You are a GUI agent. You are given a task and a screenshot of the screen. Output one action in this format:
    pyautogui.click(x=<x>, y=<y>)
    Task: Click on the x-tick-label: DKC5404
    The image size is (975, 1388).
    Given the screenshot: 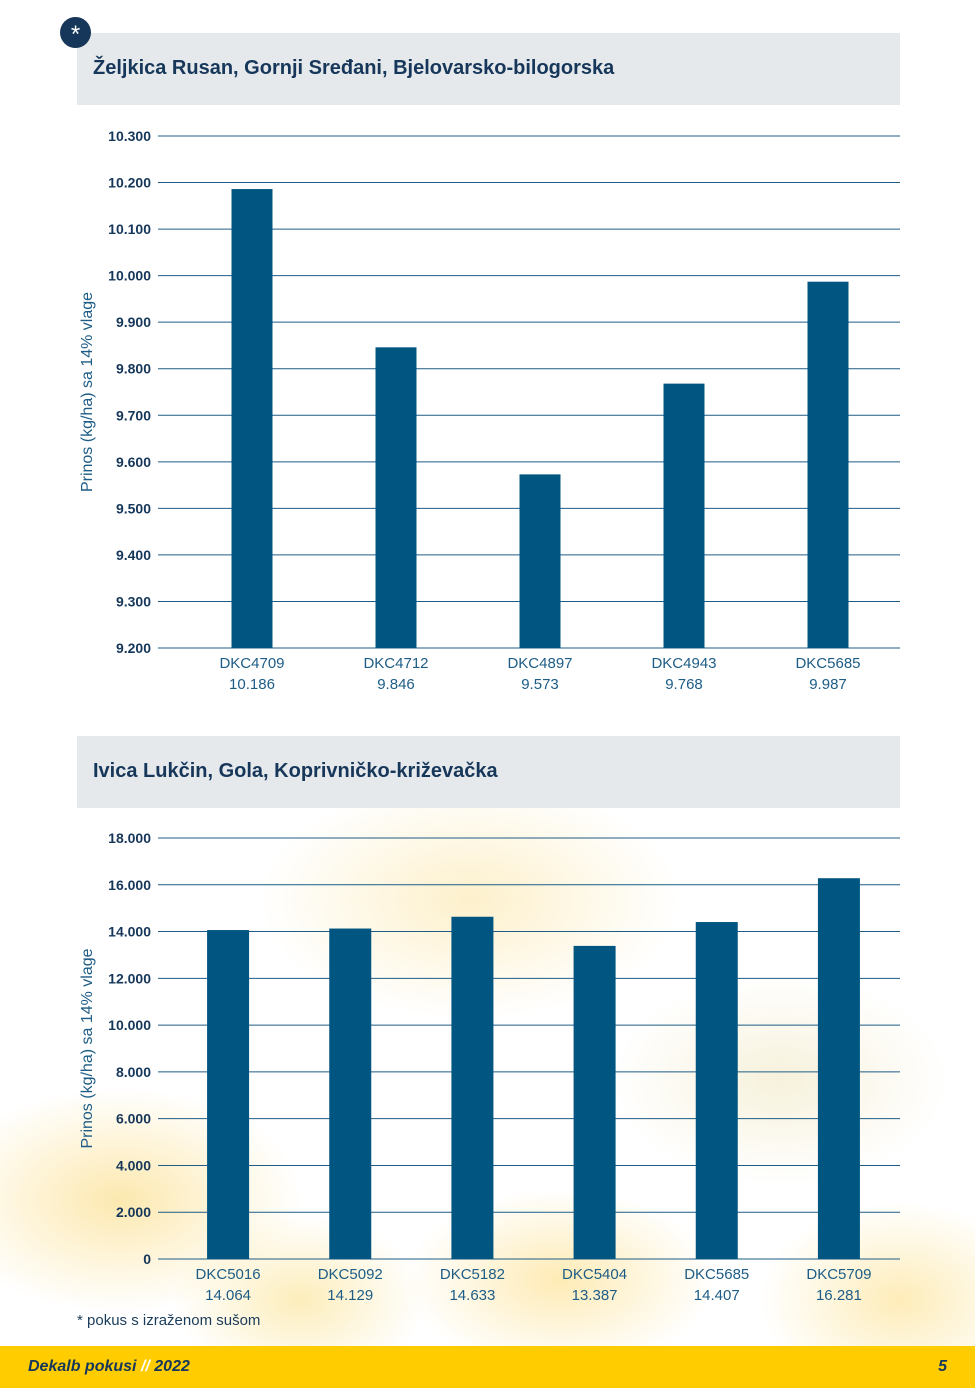 What is the action you would take?
    pyautogui.click(x=594, y=1274)
    